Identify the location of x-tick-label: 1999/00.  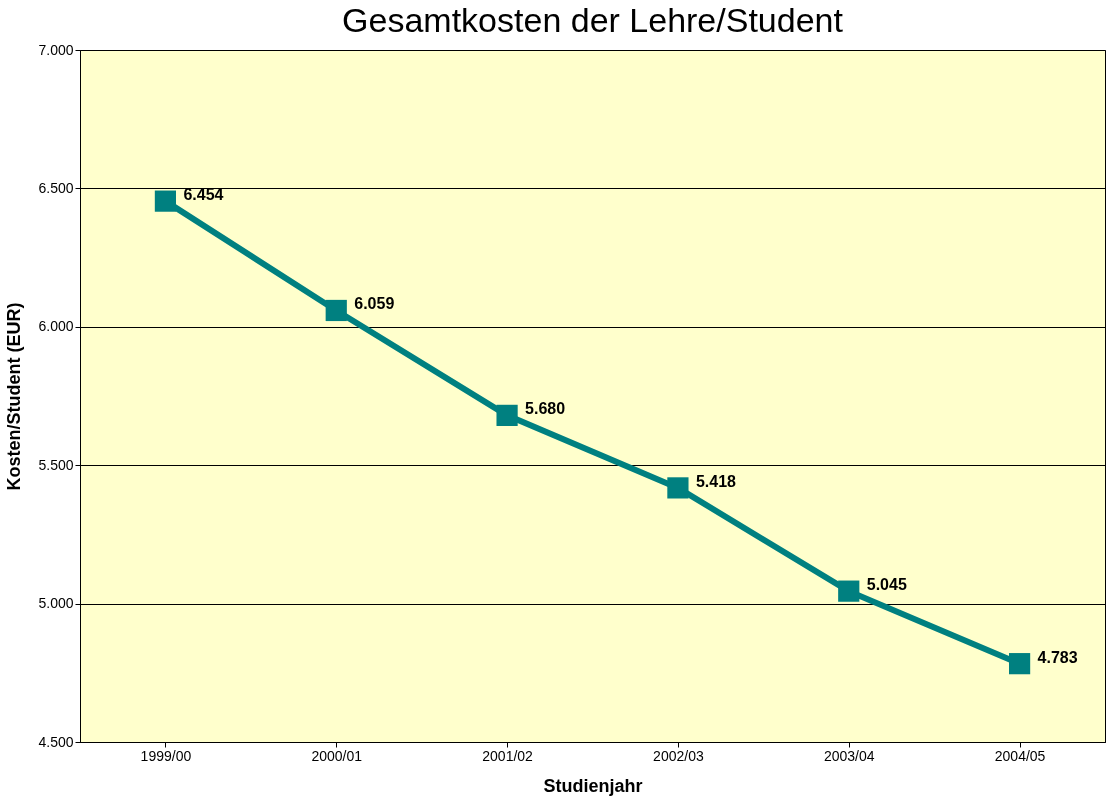
(166, 755).